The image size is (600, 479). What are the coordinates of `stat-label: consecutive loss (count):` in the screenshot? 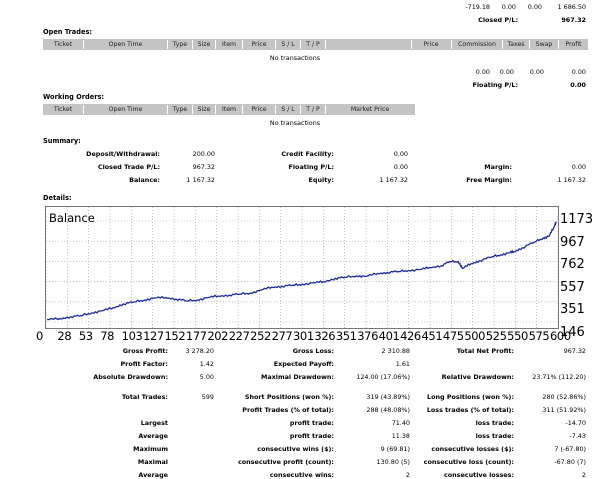 It's located at (468, 462).